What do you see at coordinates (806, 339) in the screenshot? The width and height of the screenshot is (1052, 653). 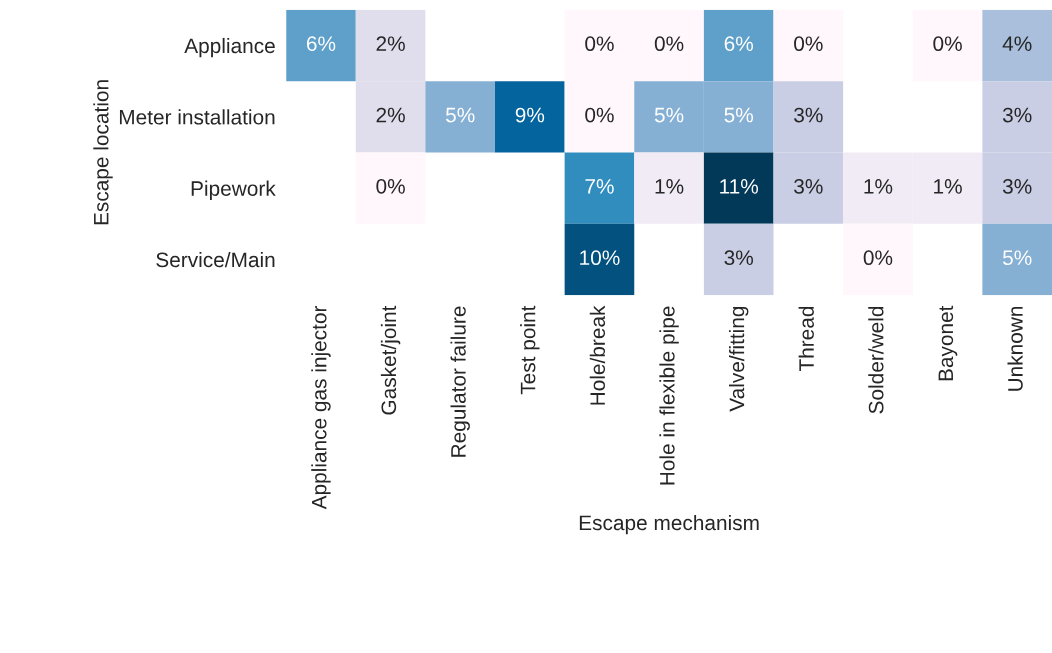 I see `x-tick-label: Thread` at bounding box center [806, 339].